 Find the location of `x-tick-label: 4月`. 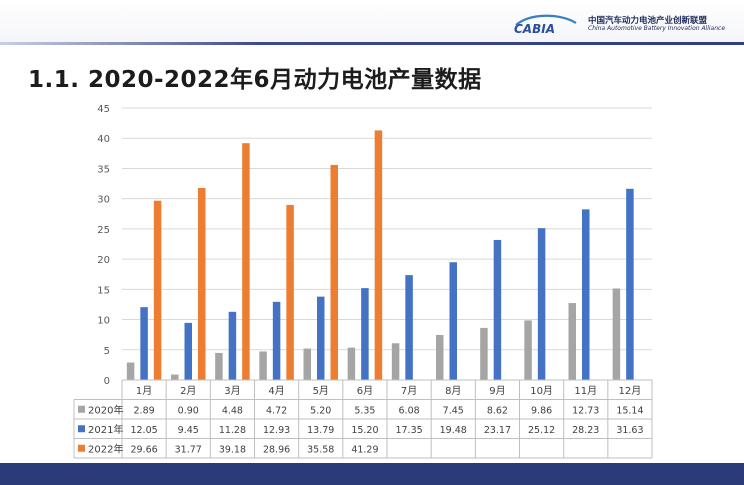

x-tick-label: 4月 is located at coordinates (276, 391).